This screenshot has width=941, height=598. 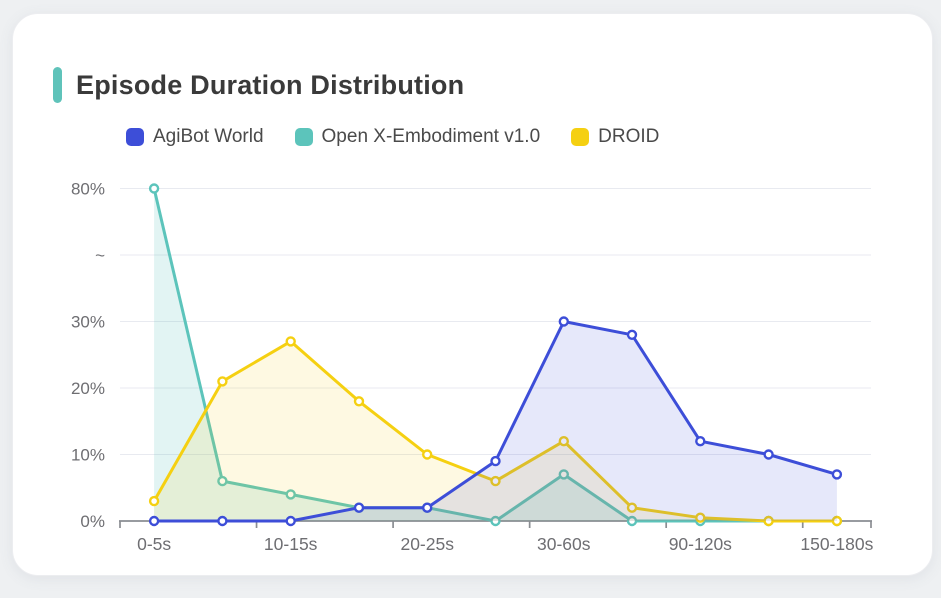 I want to click on legend-item-droid: DROID, so click(x=615, y=137).